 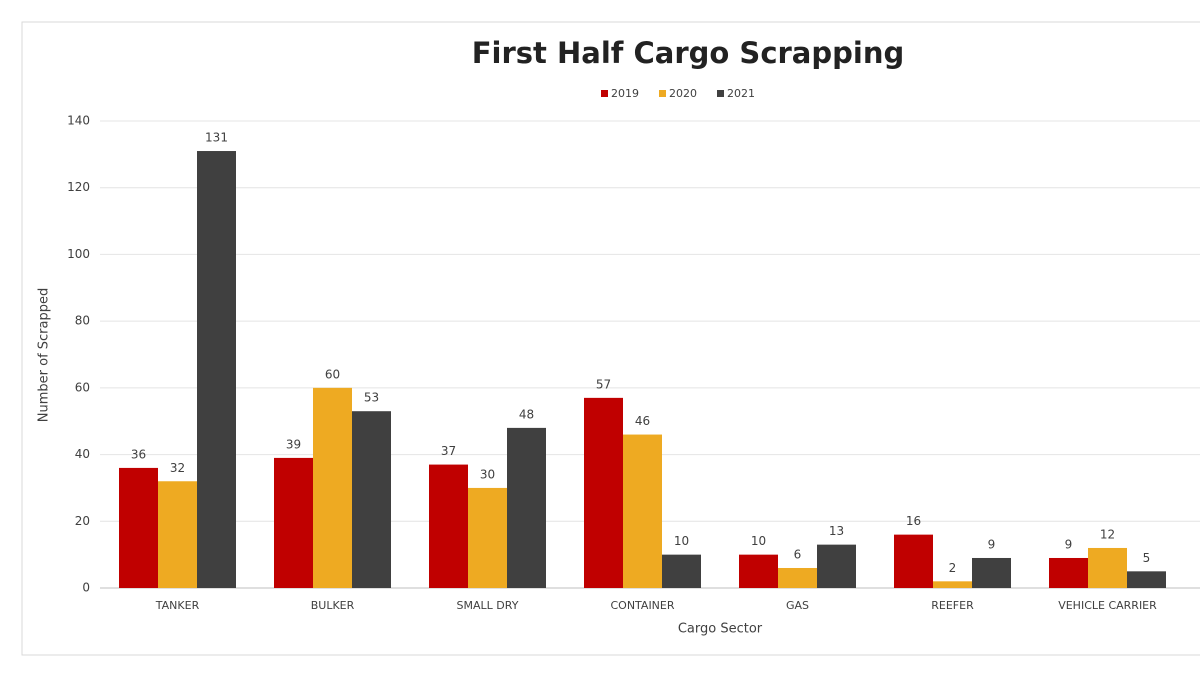 I want to click on x-tick-label: SMALL DRY, so click(x=488, y=605).